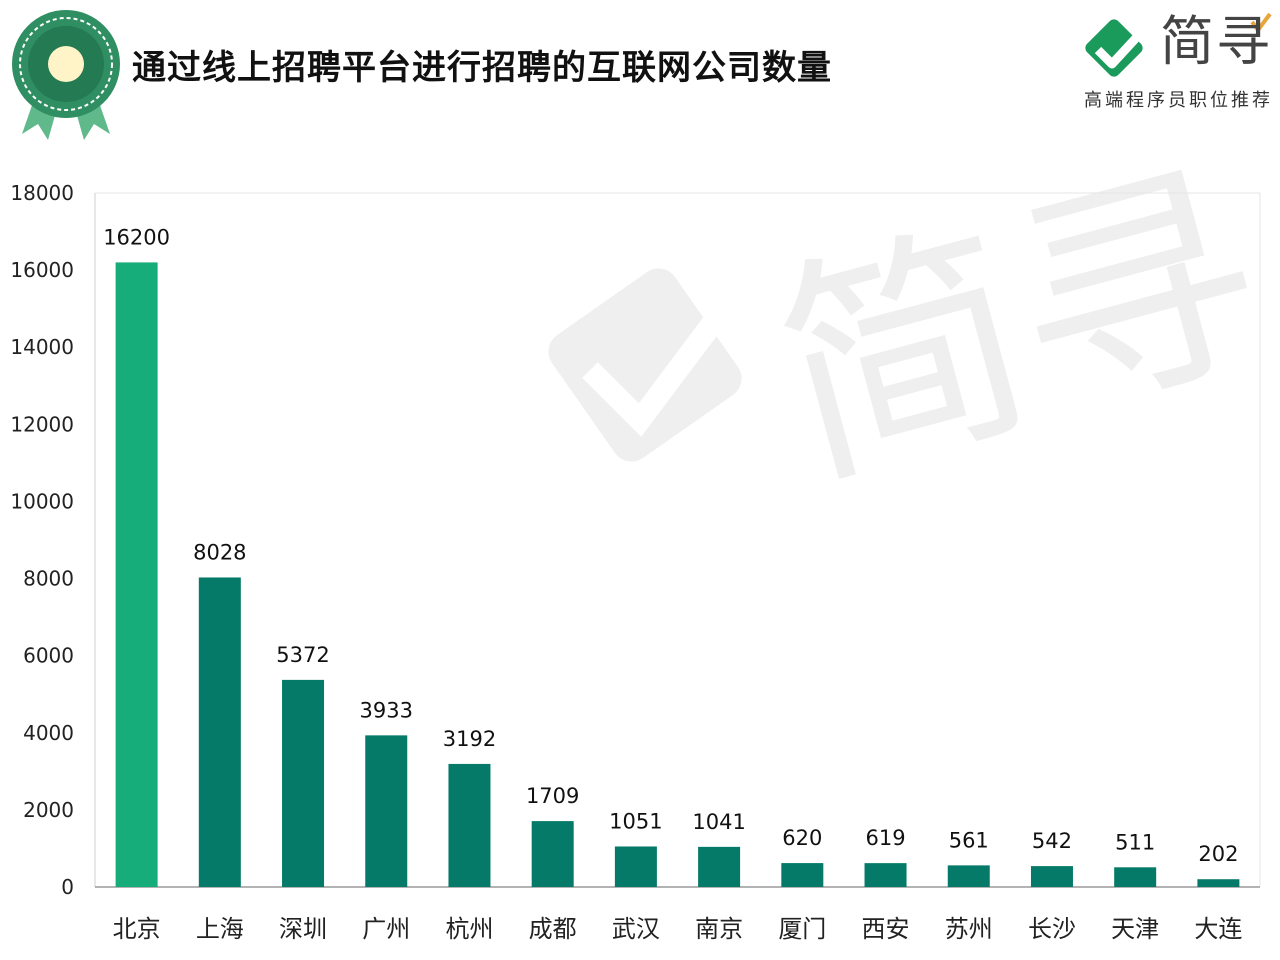 This screenshot has width=1280, height=960. I want to click on y-tick-label: 8000, so click(48, 579).